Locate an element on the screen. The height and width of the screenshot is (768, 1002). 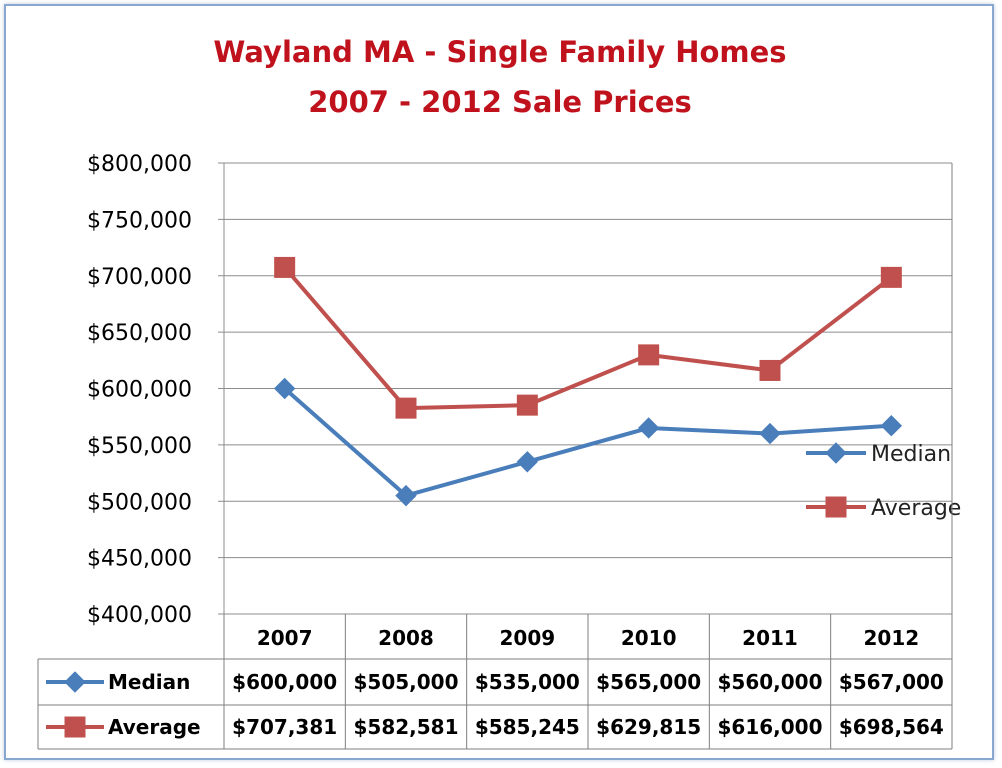
legend-label: Average is located at coordinates (916, 508).